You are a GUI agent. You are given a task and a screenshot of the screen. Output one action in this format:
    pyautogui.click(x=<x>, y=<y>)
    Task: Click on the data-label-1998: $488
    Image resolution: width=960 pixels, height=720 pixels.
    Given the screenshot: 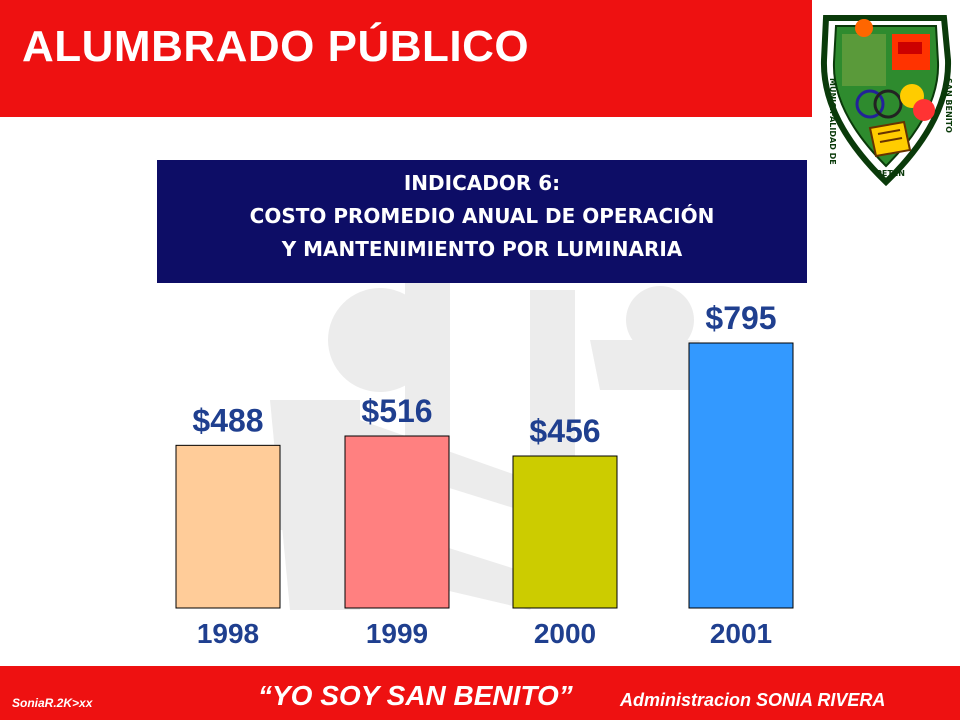 What is the action you would take?
    pyautogui.click(x=227, y=420)
    